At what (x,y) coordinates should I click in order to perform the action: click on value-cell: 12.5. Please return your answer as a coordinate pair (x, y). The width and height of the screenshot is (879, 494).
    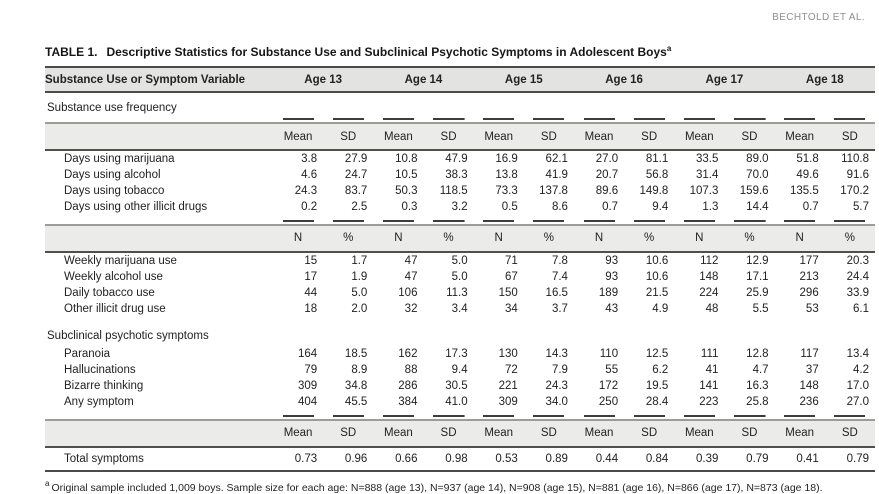
    Looking at the image, I should click on (657, 354).